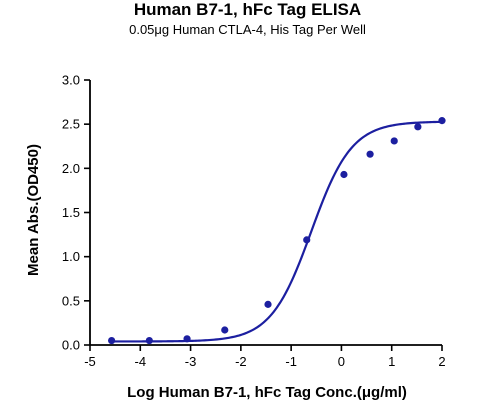 This screenshot has height=400, width=495. I want to click on x-tick-label: -3, so click(191, 361).